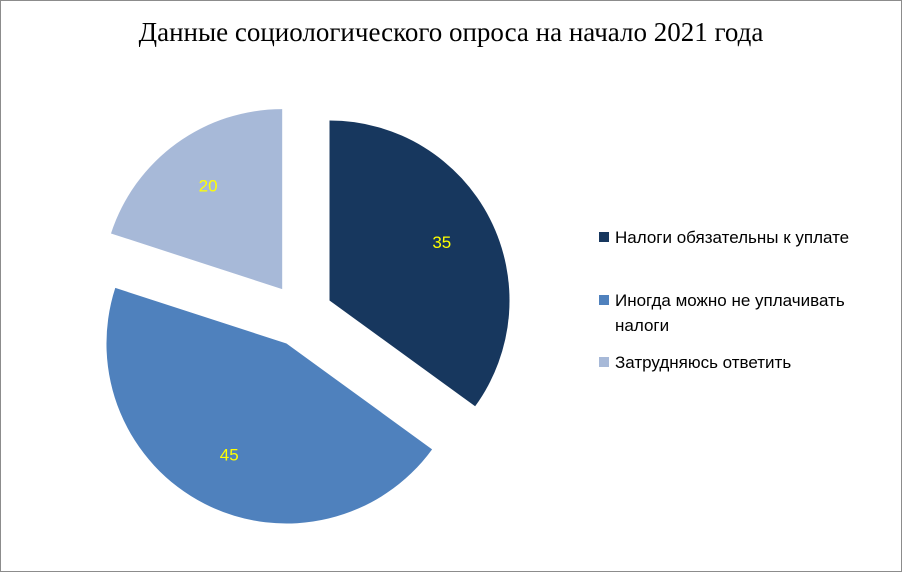 Image resolution: width=902 pixels, height=572 pixels. I want to click on data-label: 20, so click(208, 186).